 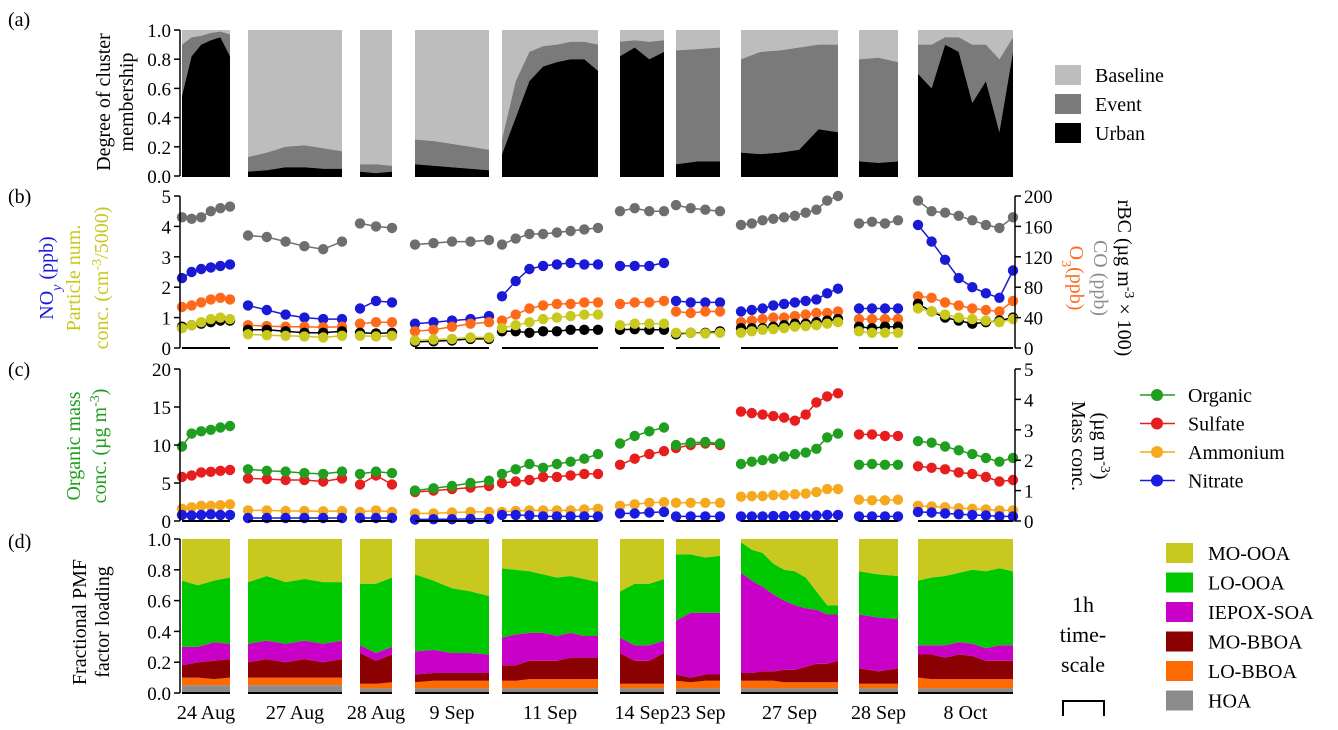 What do you see at coordinates (167, 227) in the screenshot?
I see `panel-b-ytick-label: 4` at bounding box center [167, 227].